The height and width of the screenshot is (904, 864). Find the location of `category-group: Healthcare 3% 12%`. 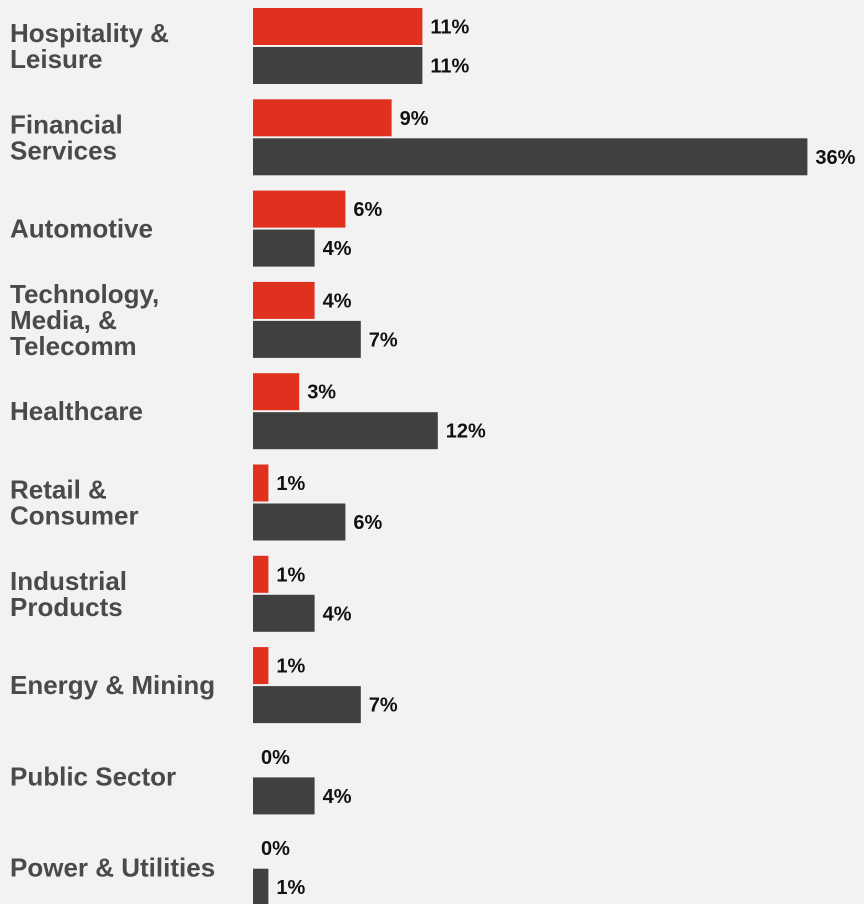

category-group: Healthcare 3% 12% is located at coordinates (248, 411).